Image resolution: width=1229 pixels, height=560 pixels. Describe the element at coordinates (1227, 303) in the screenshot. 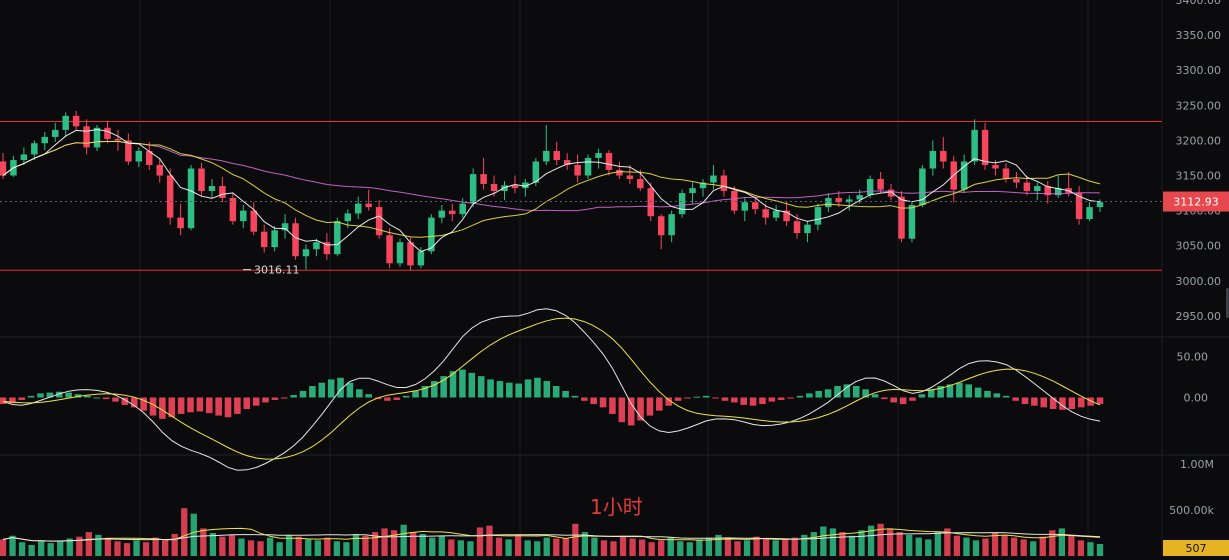

I see `scroll-handle` at that location.